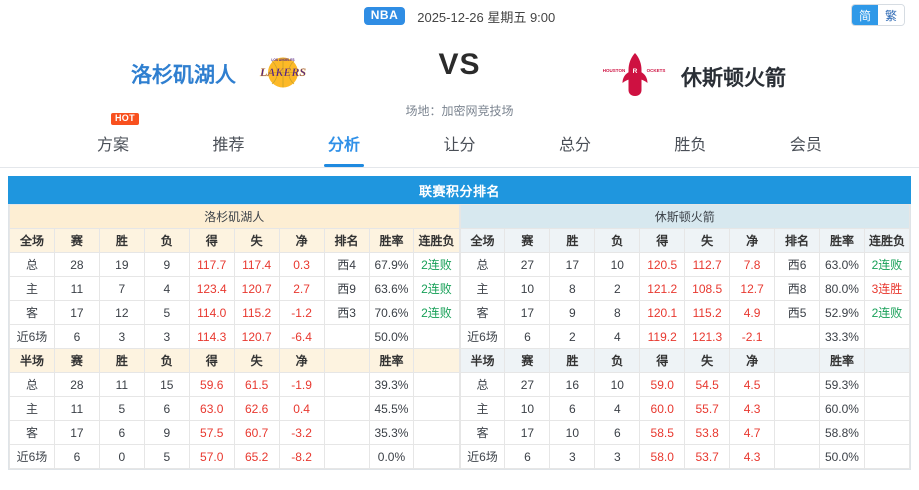 Image resolution: width=919 pixels, height=490 pixels. I want to click on stat-cell: 67.9%, so click(391, 264).